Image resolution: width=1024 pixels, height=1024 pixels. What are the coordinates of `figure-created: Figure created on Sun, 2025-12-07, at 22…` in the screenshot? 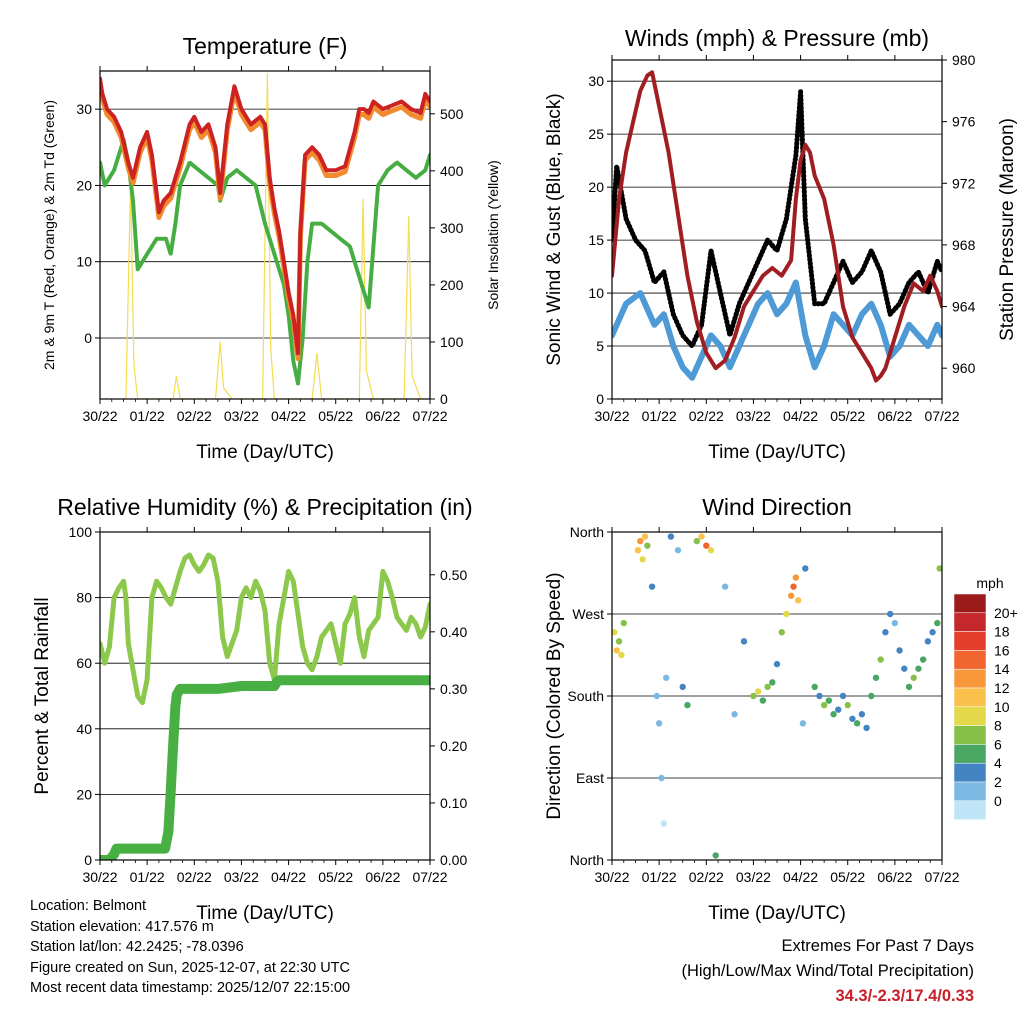 It's located at (190, 967).